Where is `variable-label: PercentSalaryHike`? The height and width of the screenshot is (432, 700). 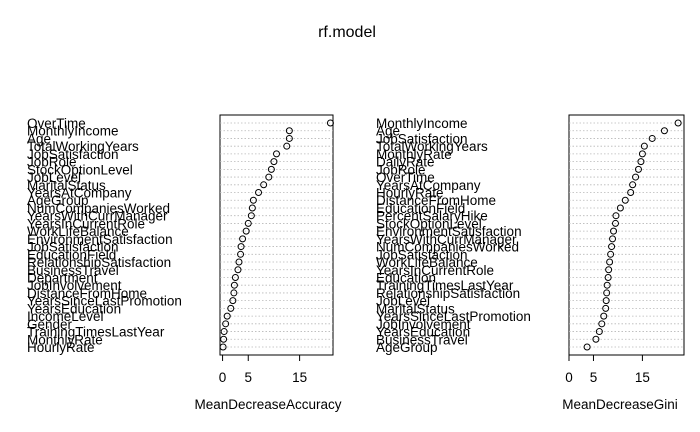
variable-label: PercentSalaryHike is located at coordinates (432, 216).